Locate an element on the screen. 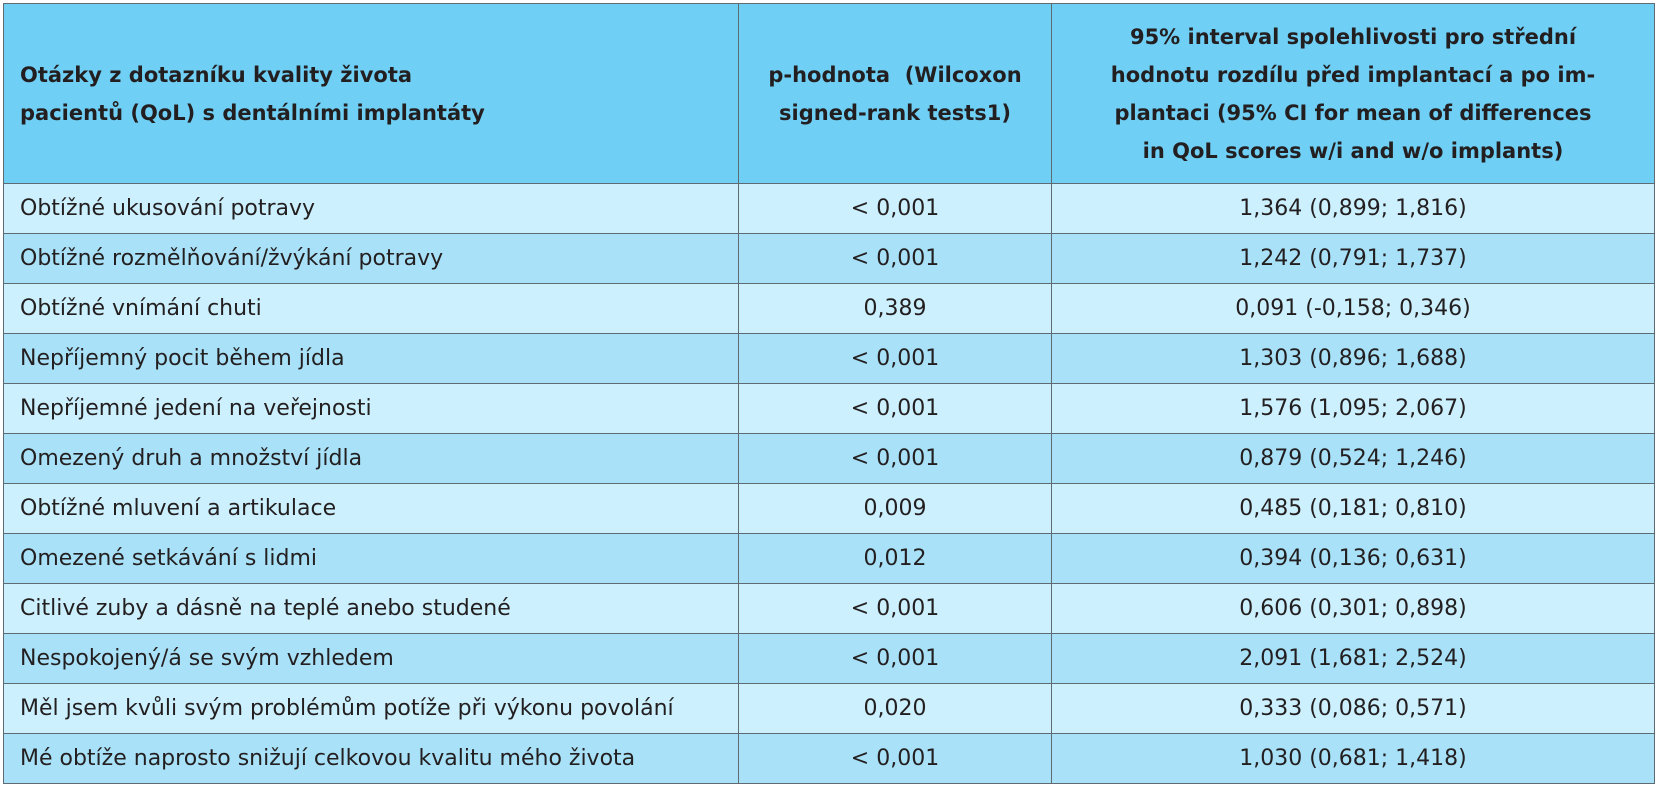 This screenshot has width=1660, height=800. cell-ci: 1,303 (0,896; 1,688) is located at coordinates (1353, 358).